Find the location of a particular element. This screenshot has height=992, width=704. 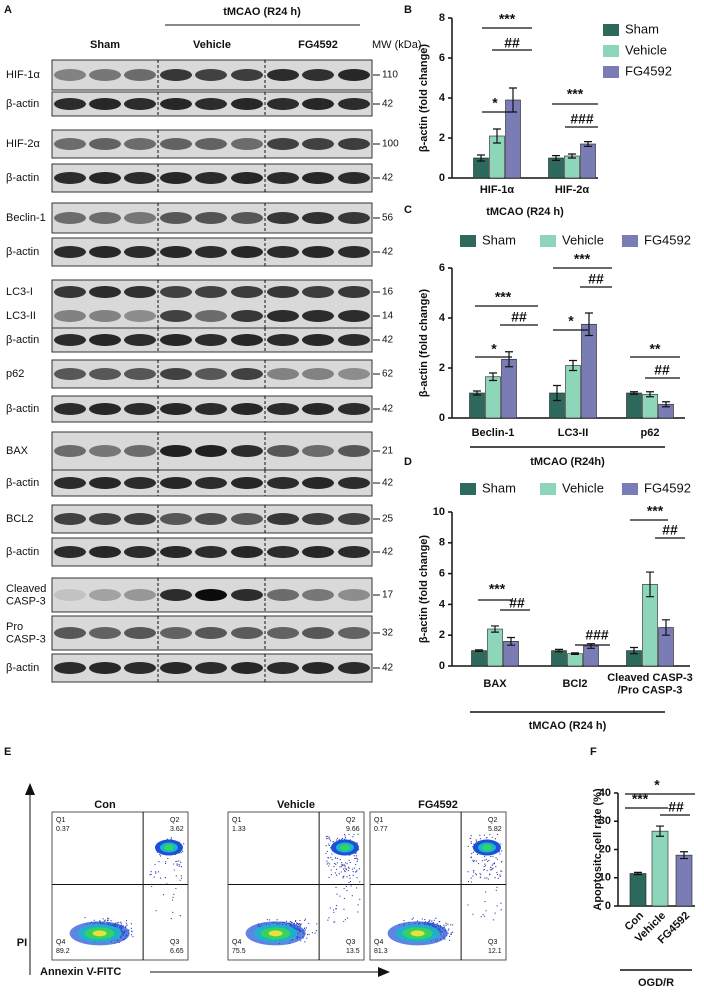

significance: ** is located at coordinates (655, 349).